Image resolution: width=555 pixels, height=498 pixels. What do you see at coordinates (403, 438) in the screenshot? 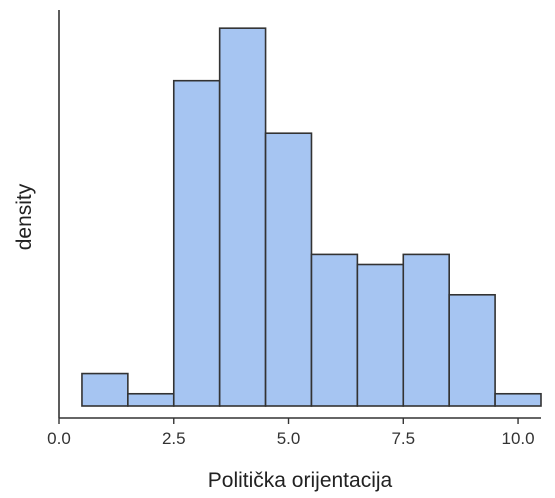
I see `x-tick-label-4: 7.5` at bounding box center [403, 438].